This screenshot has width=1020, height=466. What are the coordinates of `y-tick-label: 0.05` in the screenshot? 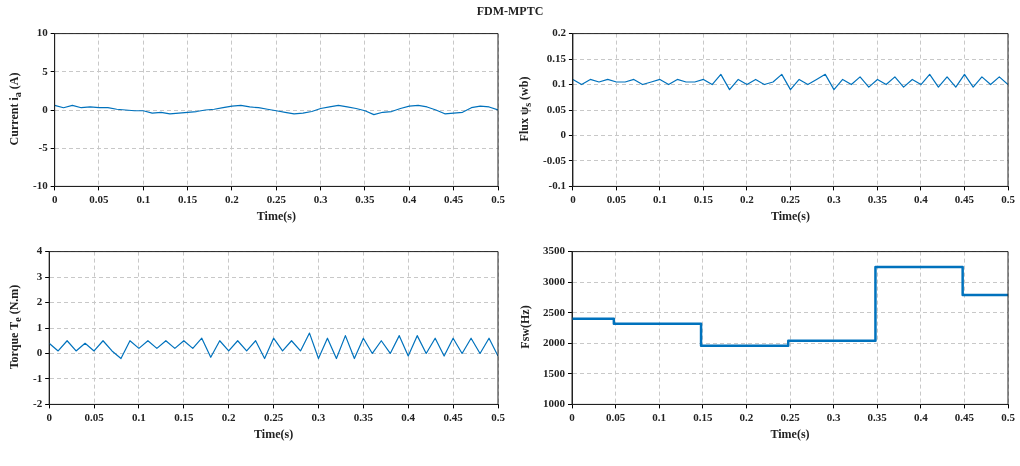 It's located at (556, 108).